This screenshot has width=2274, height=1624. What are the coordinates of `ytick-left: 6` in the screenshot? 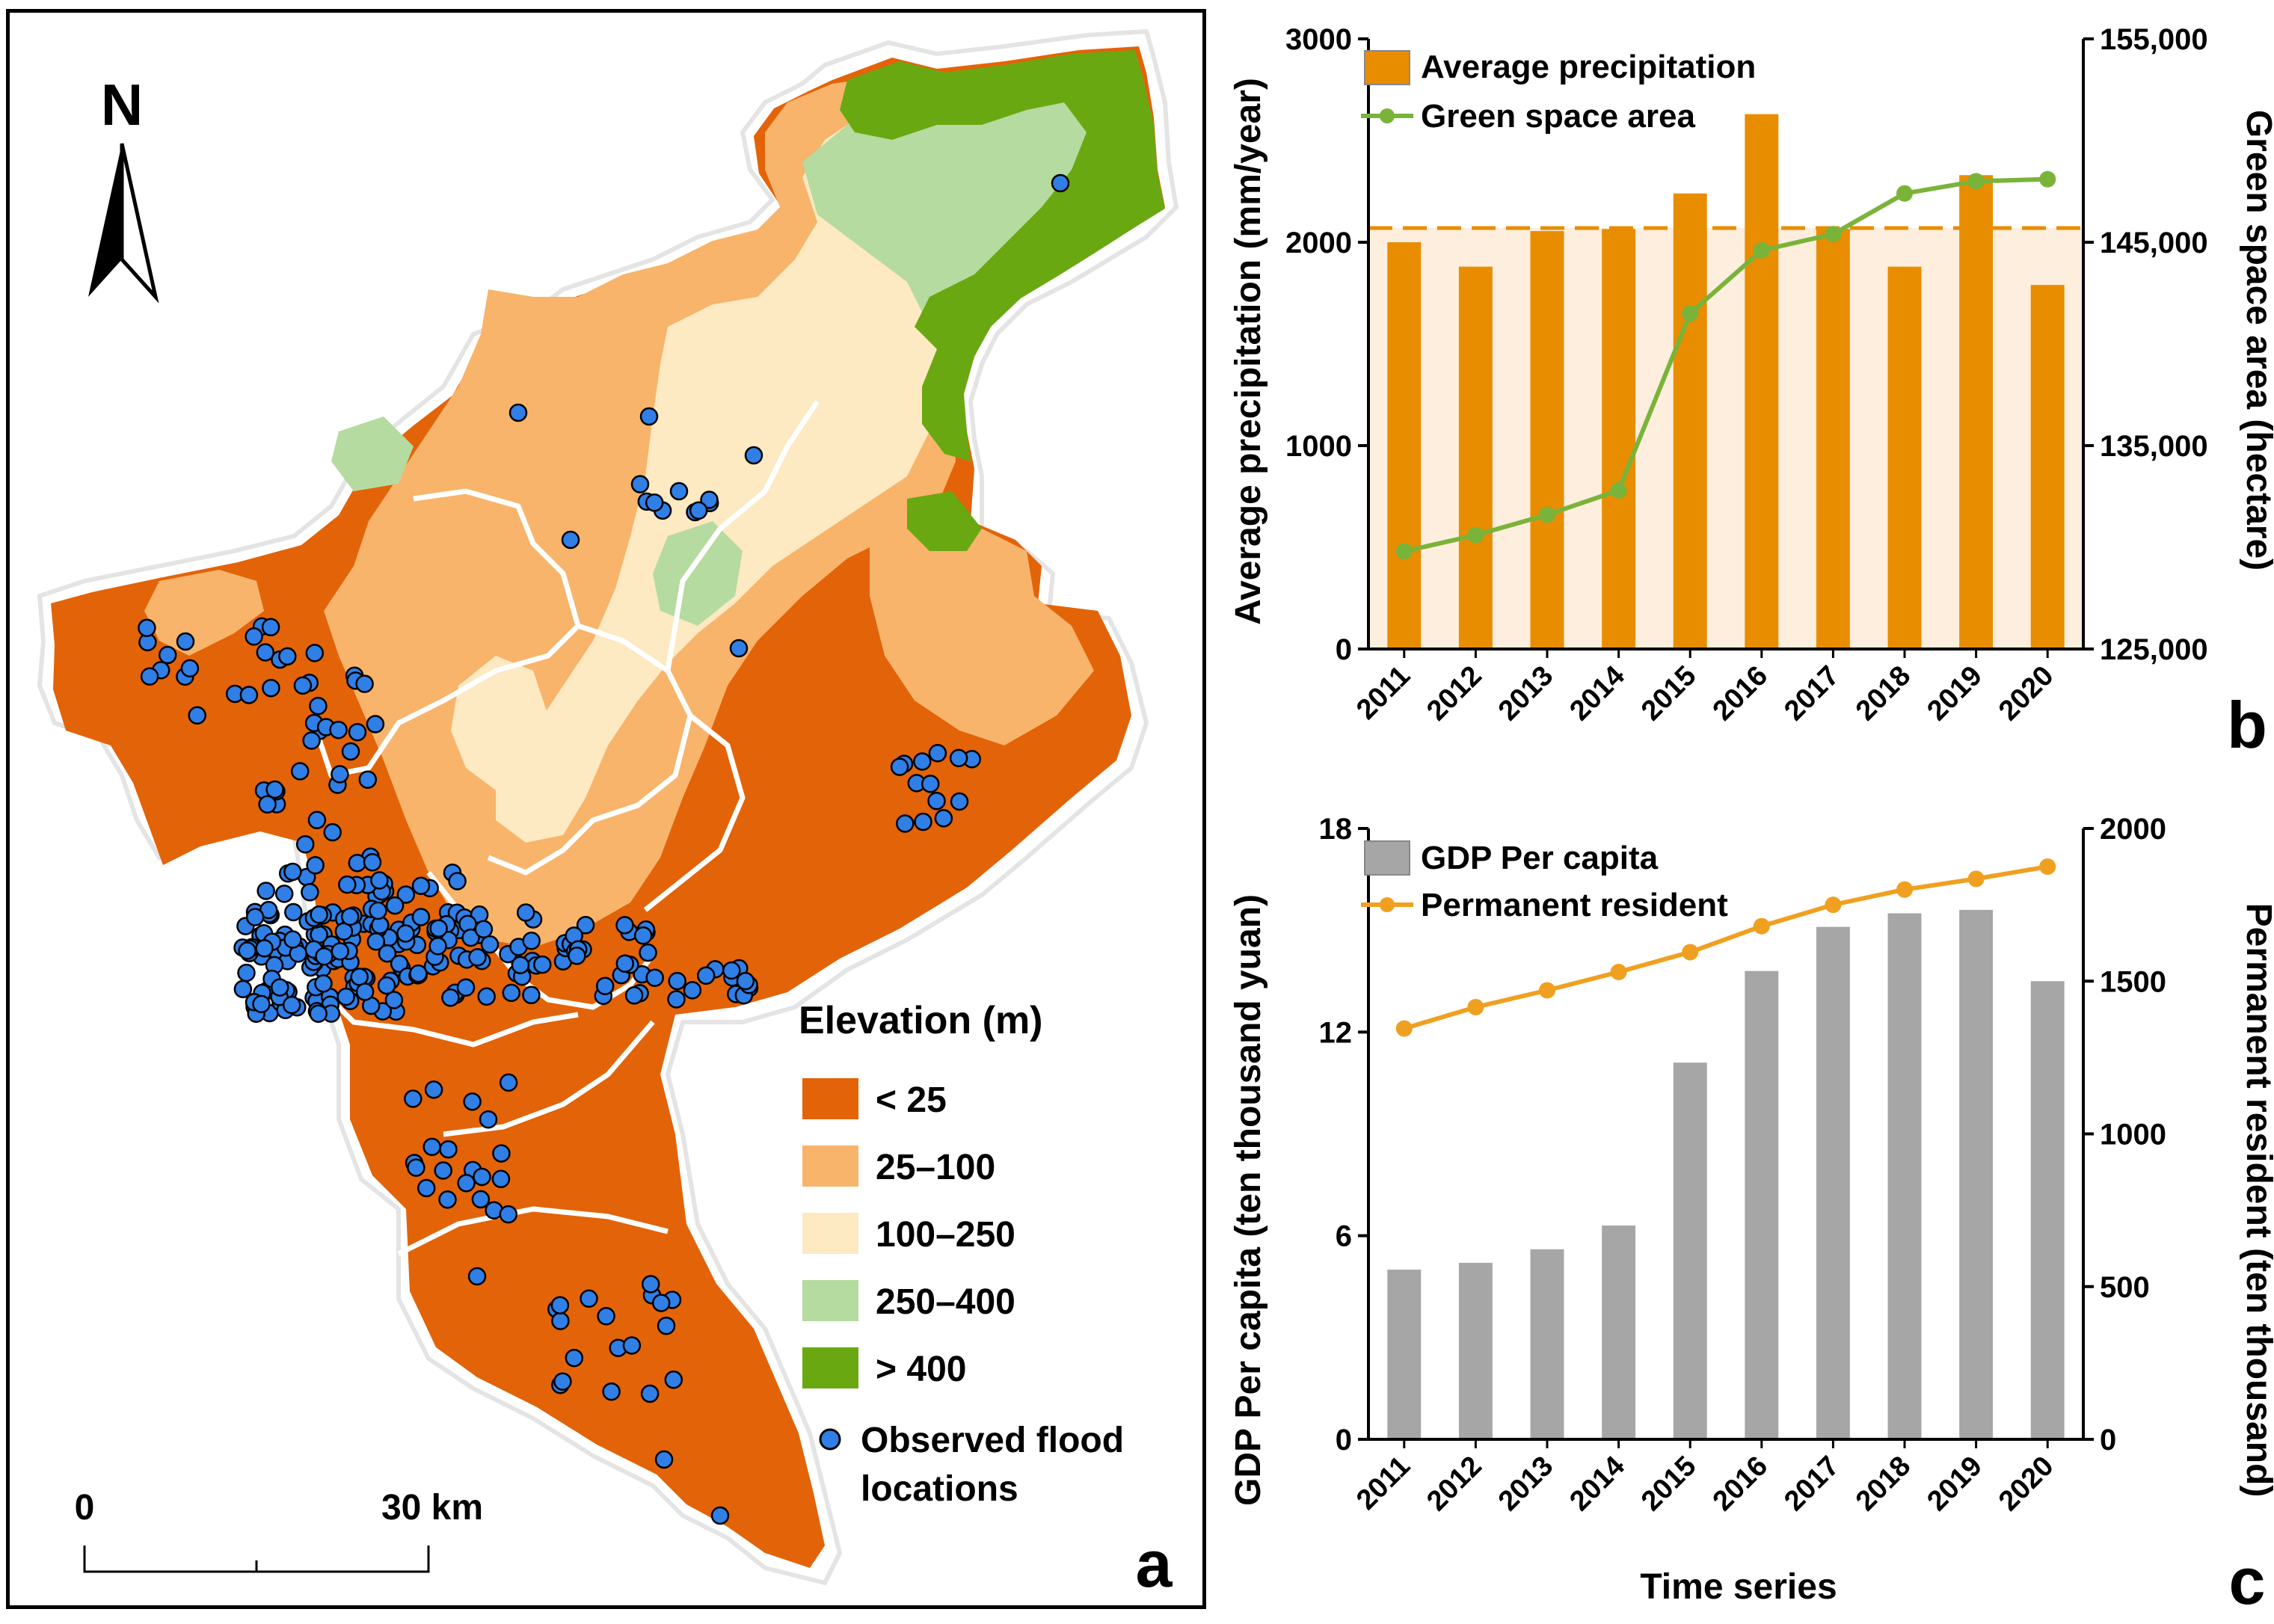 It's located at (1344, 1237).